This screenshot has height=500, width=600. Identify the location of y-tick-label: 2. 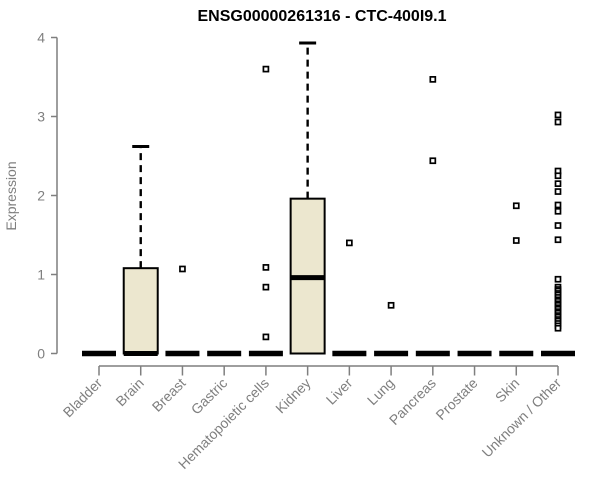
(41, 196).